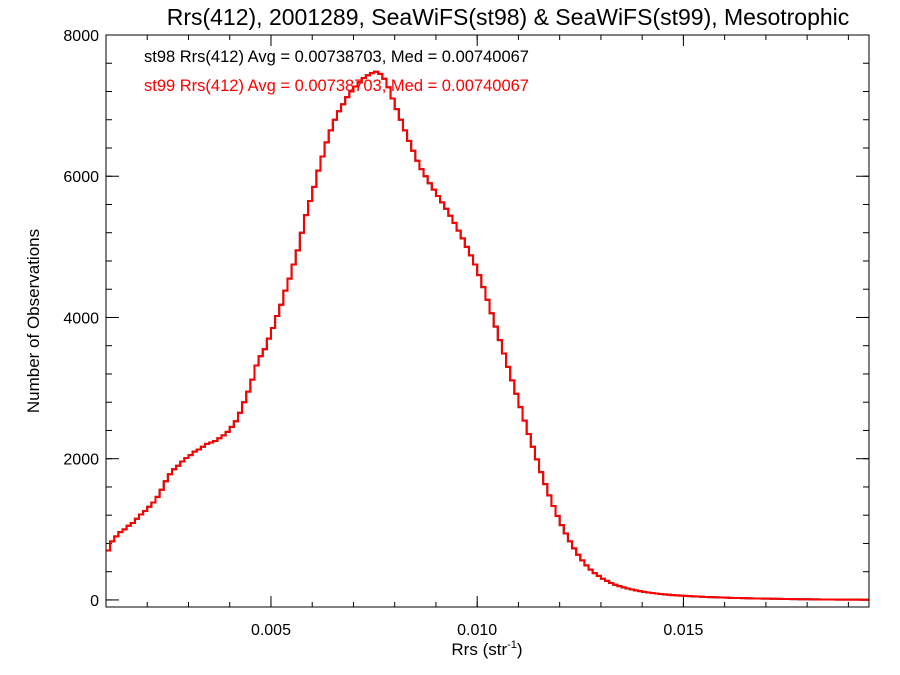 The height and width of the screenshot is (675, 900). Describe the element at coordinates (81, 177) in the screenshot. I see `y-tick-label: 6000` at that location.